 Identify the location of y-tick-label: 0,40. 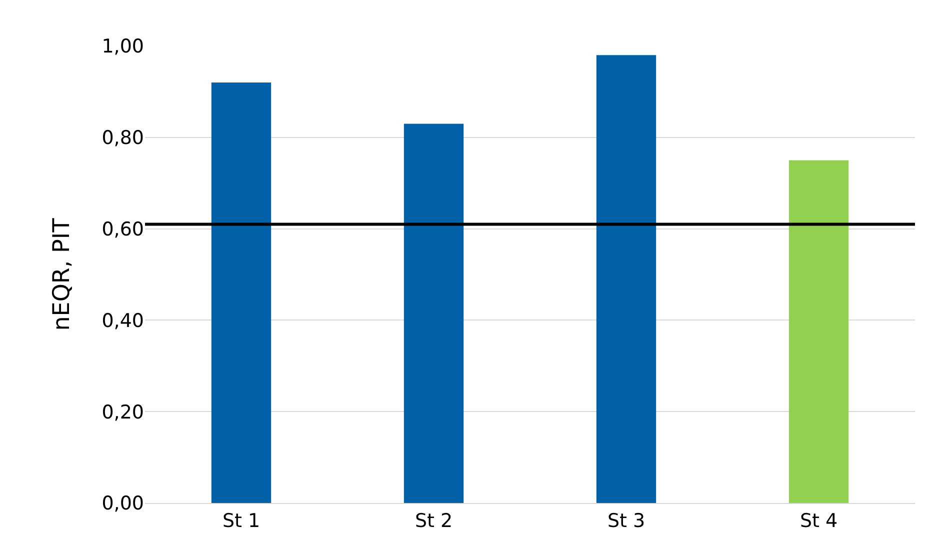
(123, 321).